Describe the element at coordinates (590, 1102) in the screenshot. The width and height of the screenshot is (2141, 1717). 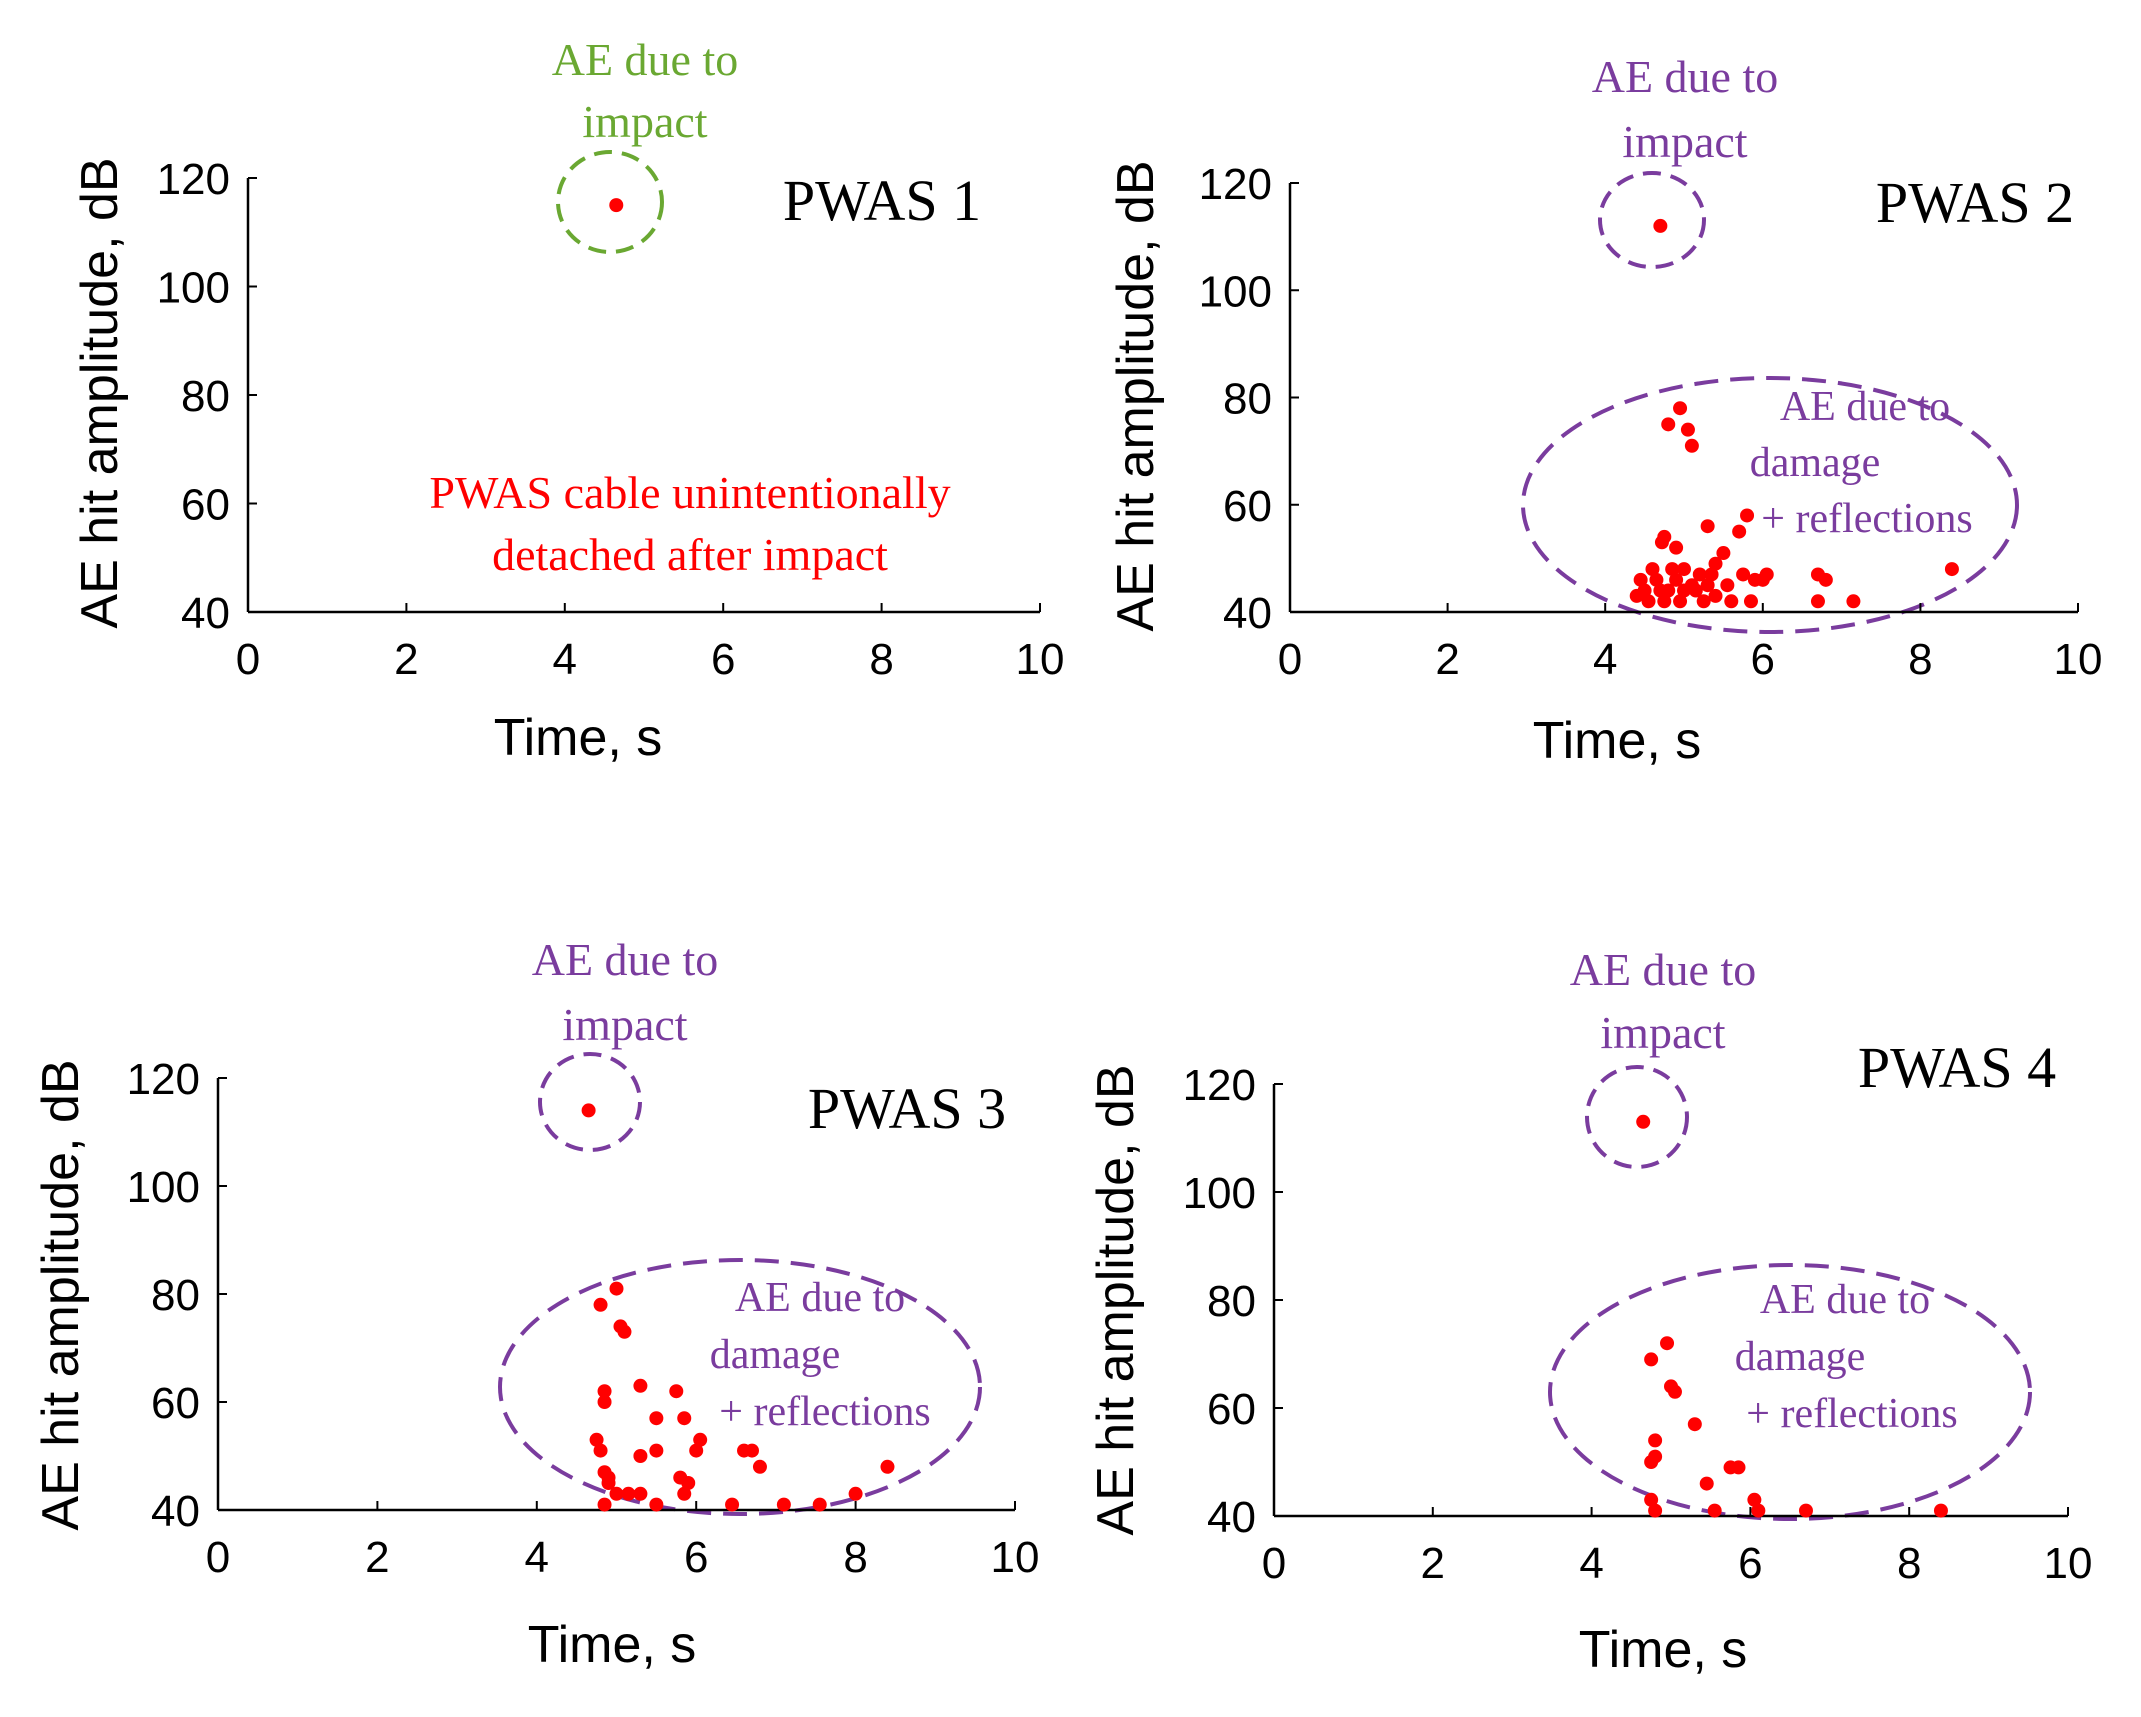
I see `impact-circle` at that location.